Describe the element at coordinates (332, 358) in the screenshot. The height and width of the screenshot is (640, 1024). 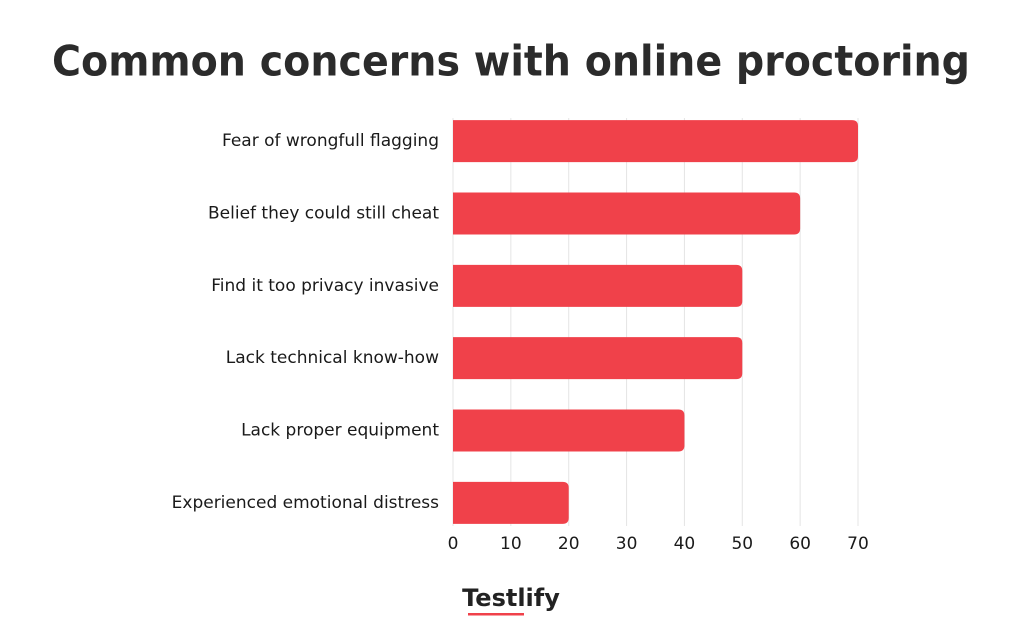
I see `y-tick-label: Lack technical know-how` at that location.